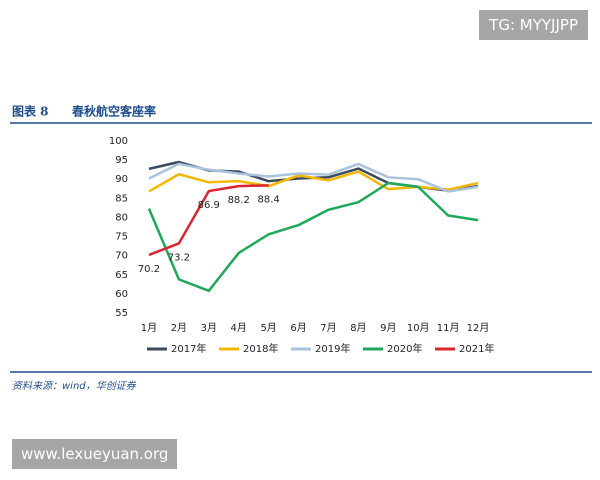 The width and height of the screenshot is (600, 480). What do you see at coordinates (404, 348) in the screenshot?
I see `legend-label: 2020年` at bounding box center [404, 348].